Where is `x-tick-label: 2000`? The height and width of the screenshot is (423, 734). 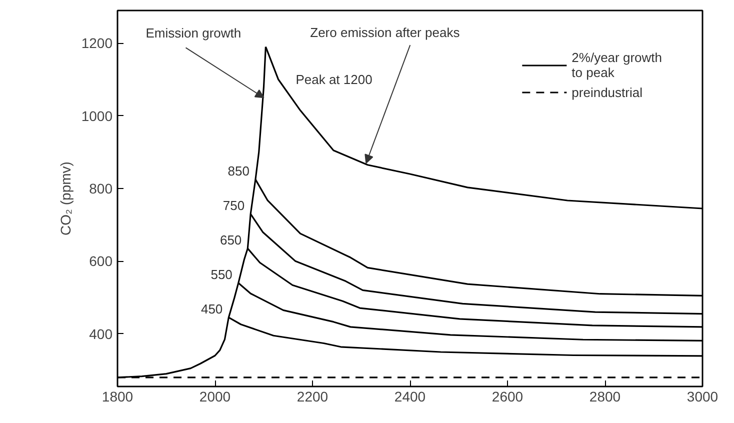
x-tick-label: 2000 is located at coordinates (215, 396).